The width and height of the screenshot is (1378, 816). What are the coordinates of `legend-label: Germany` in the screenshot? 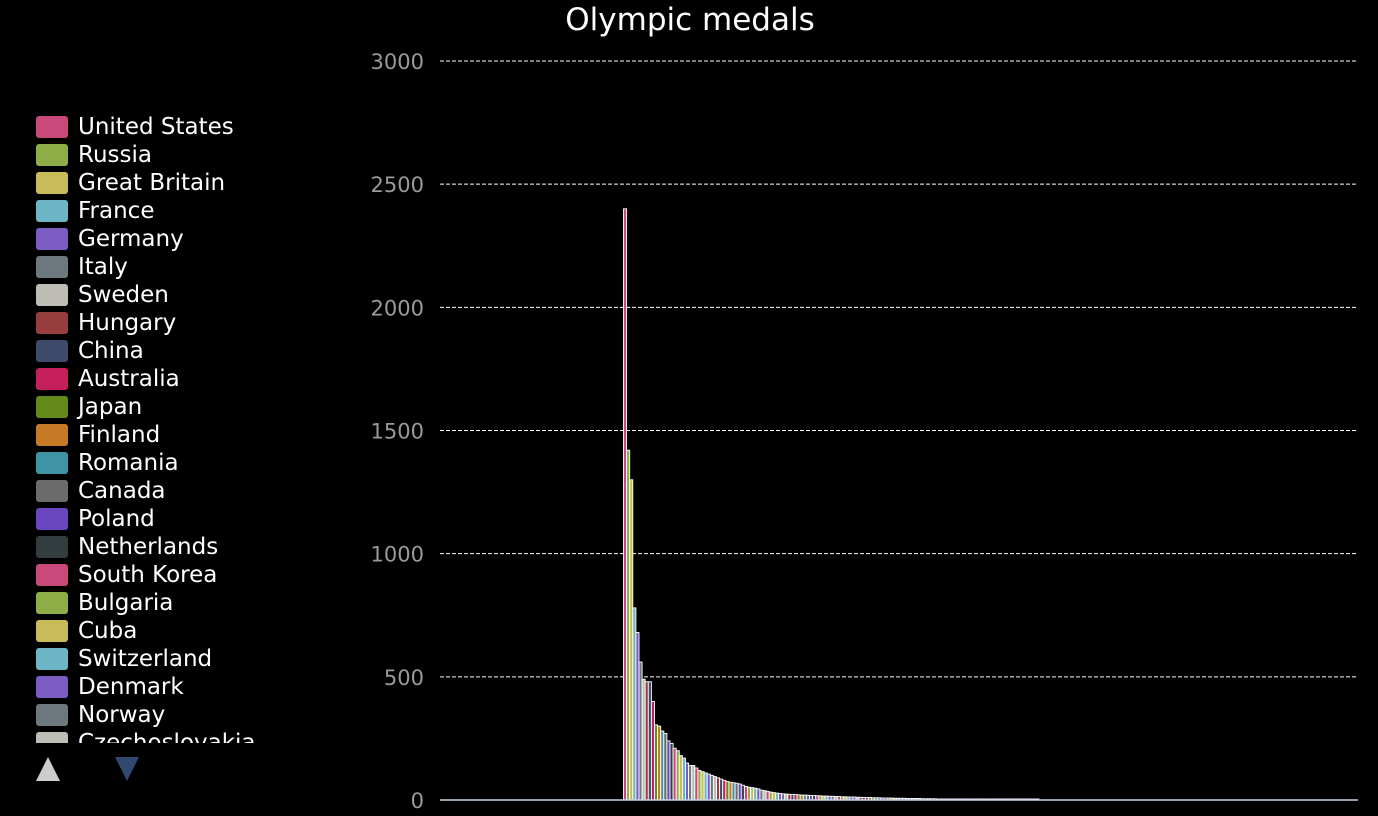 It's located at (131, 239).